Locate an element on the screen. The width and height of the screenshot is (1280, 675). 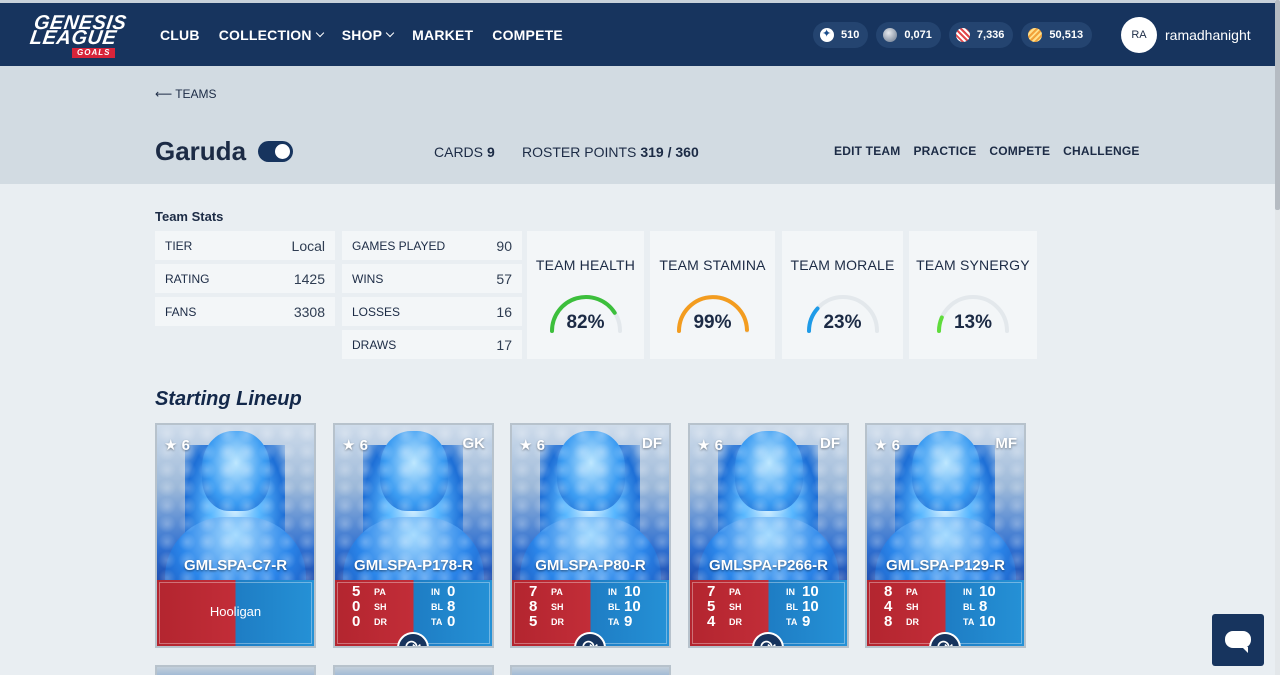
stat-key: PA is located at coordinates (557, 591).